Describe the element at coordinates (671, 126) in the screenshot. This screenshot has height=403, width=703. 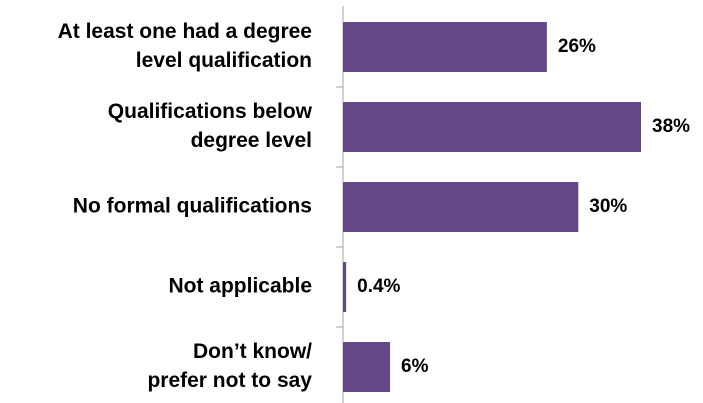
I see `value-label: 38%` at that location.